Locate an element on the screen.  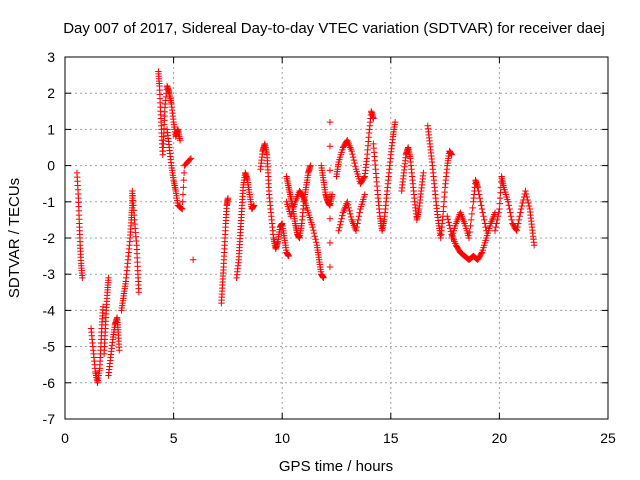
x-tick-label: 20 is located at coordinates (500, 438).